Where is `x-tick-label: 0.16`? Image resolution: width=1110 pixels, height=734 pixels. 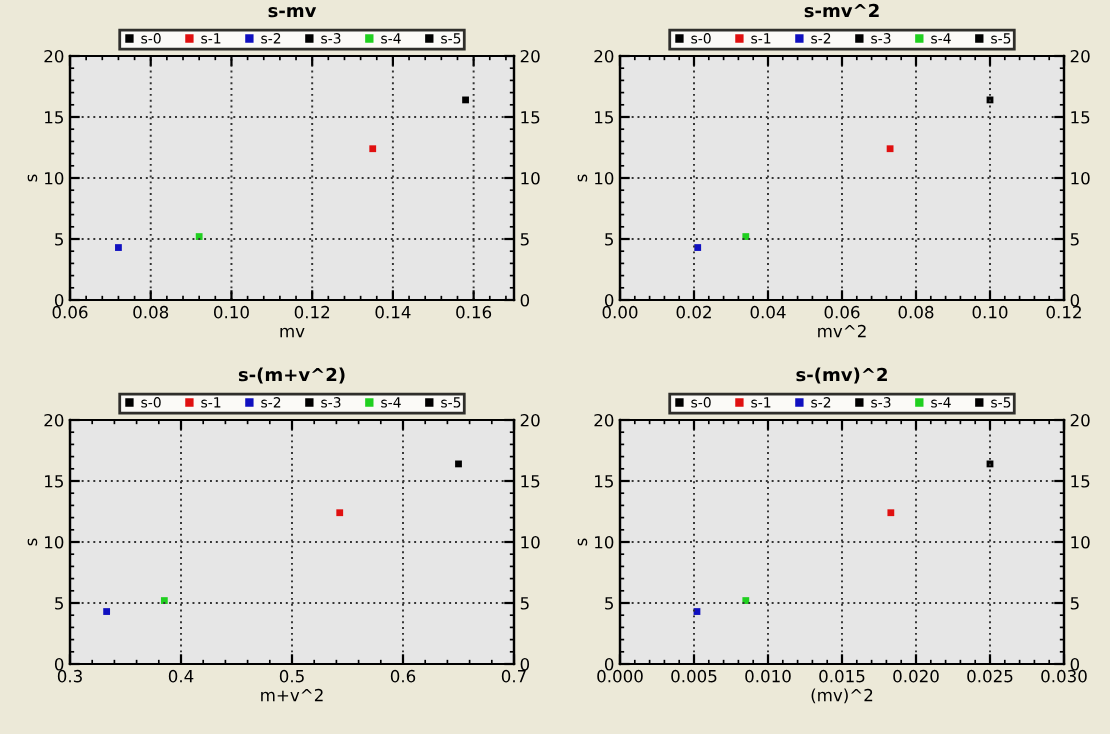
x-tick-label: 0.16 is located at coordinates (474, 312).